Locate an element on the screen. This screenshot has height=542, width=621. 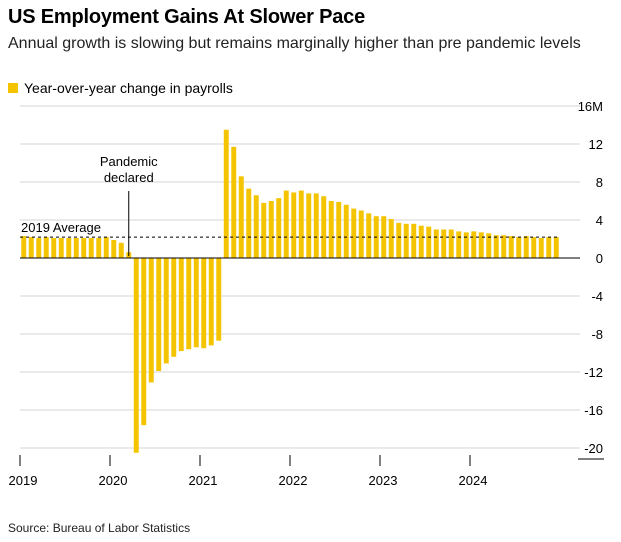
annotation-label: Pandemic is located at coordinates (129, 161).